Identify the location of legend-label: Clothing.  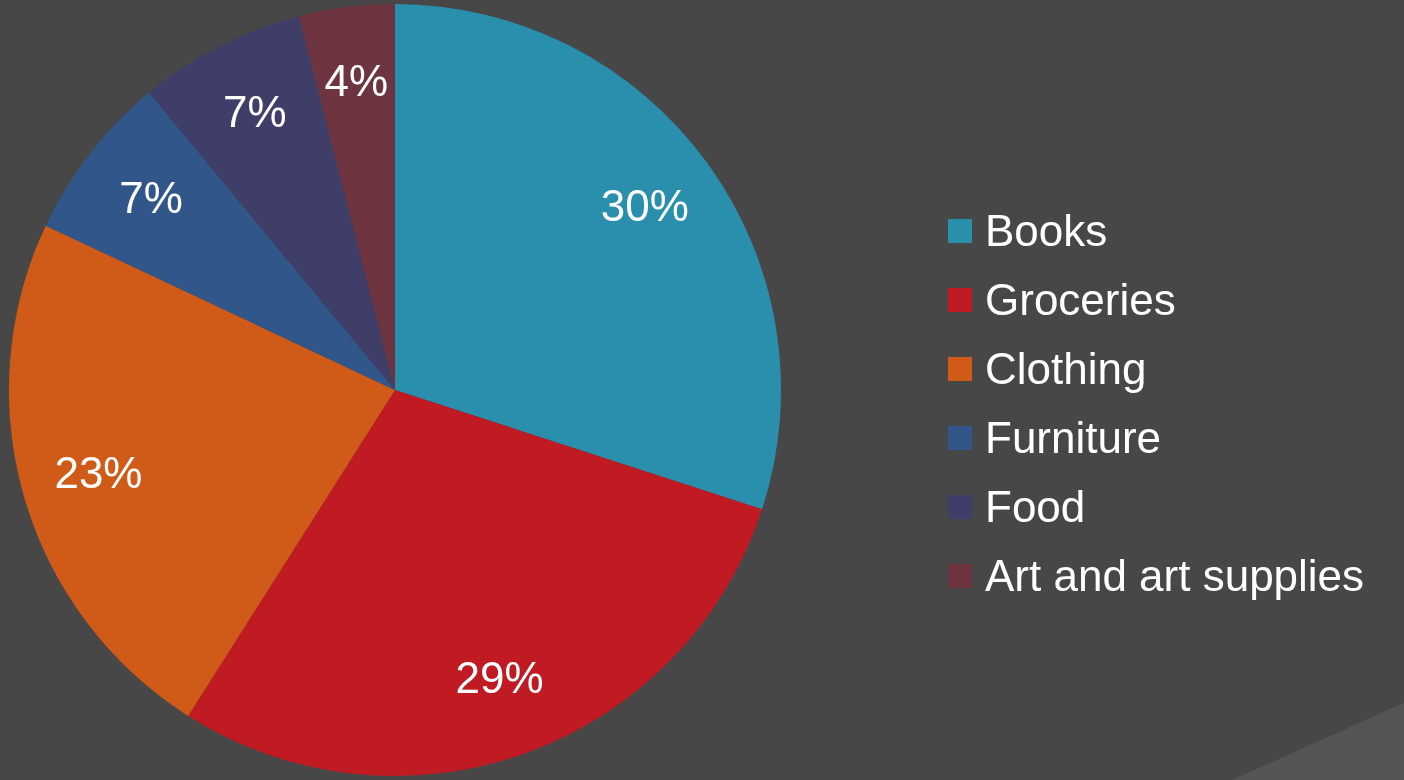
(1066, 369).